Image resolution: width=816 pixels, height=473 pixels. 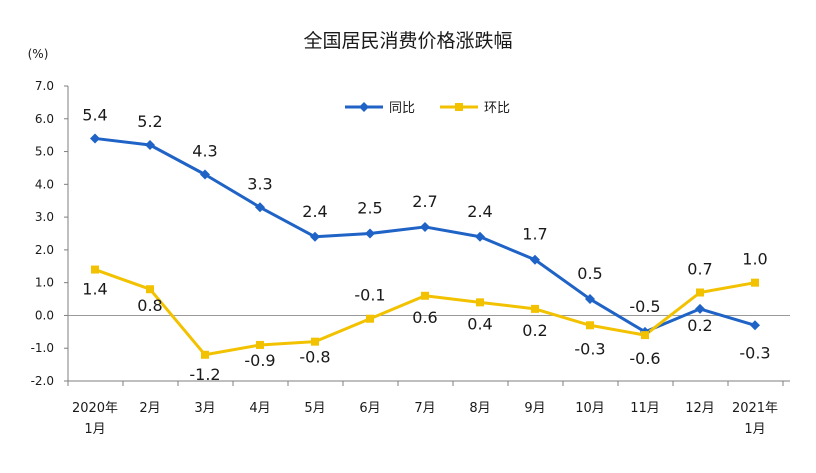 What do you see at coordinates (645, 408) in the screenshot?
I see `x-tick-label: 11月` at bounding box center [645, 408].